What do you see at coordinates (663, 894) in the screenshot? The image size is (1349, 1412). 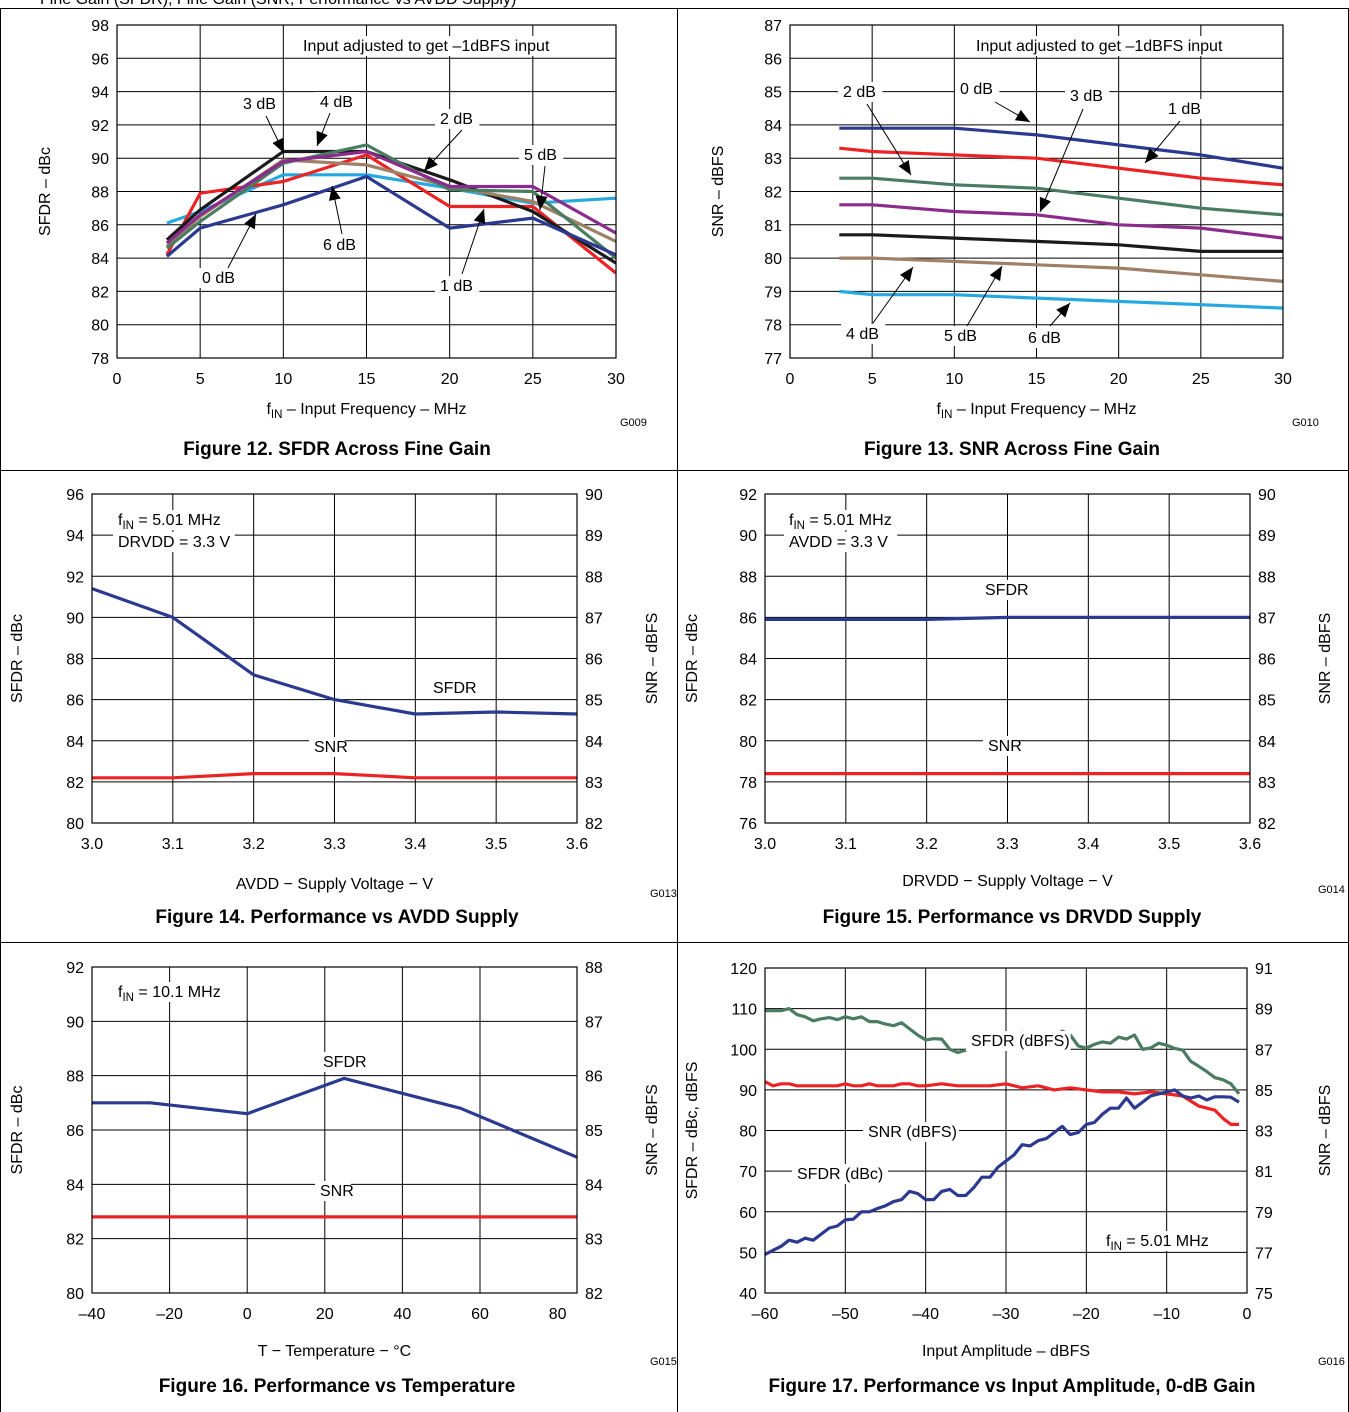 I see `figure-code: G013` at bounding box center [663, 894].